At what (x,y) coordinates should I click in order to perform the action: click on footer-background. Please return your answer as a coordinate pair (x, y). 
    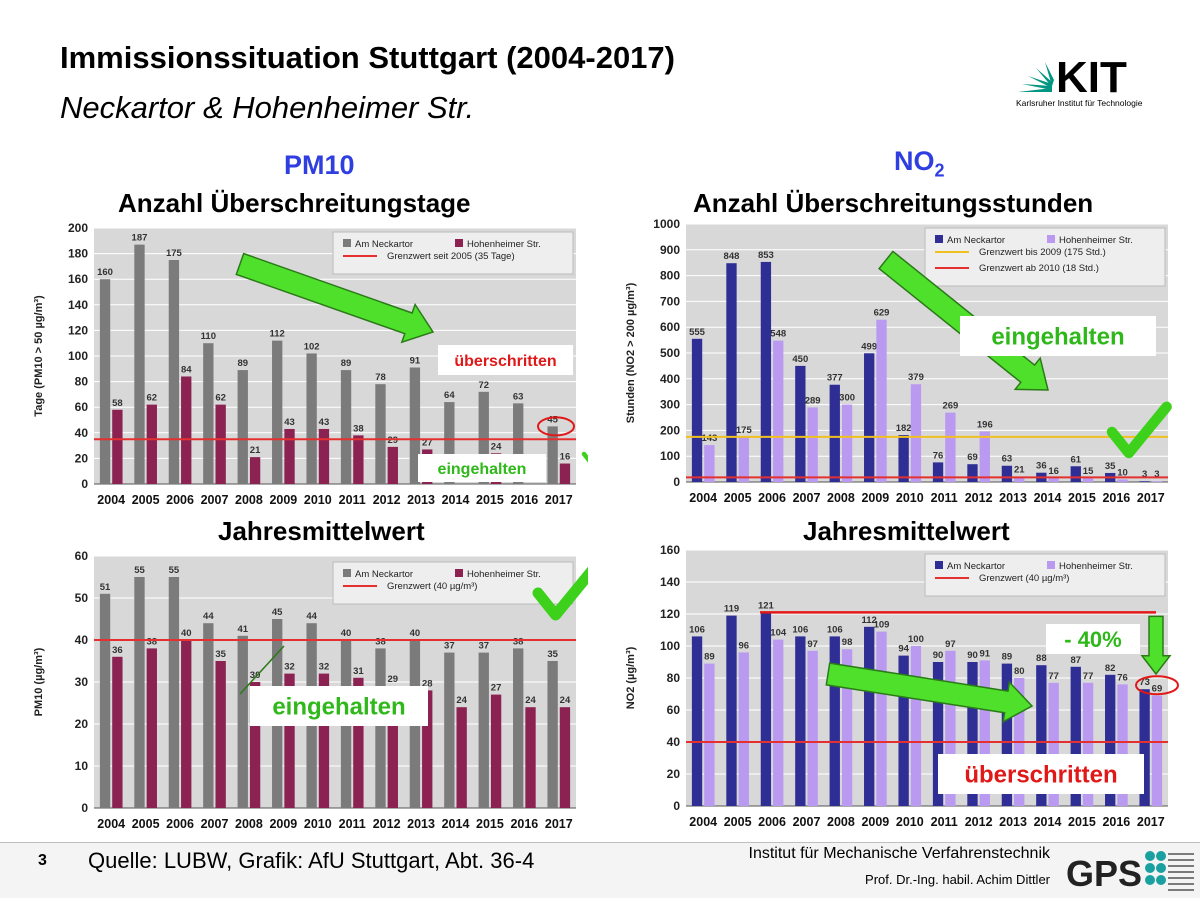
    Looking at the image, I should click on (600, 870).